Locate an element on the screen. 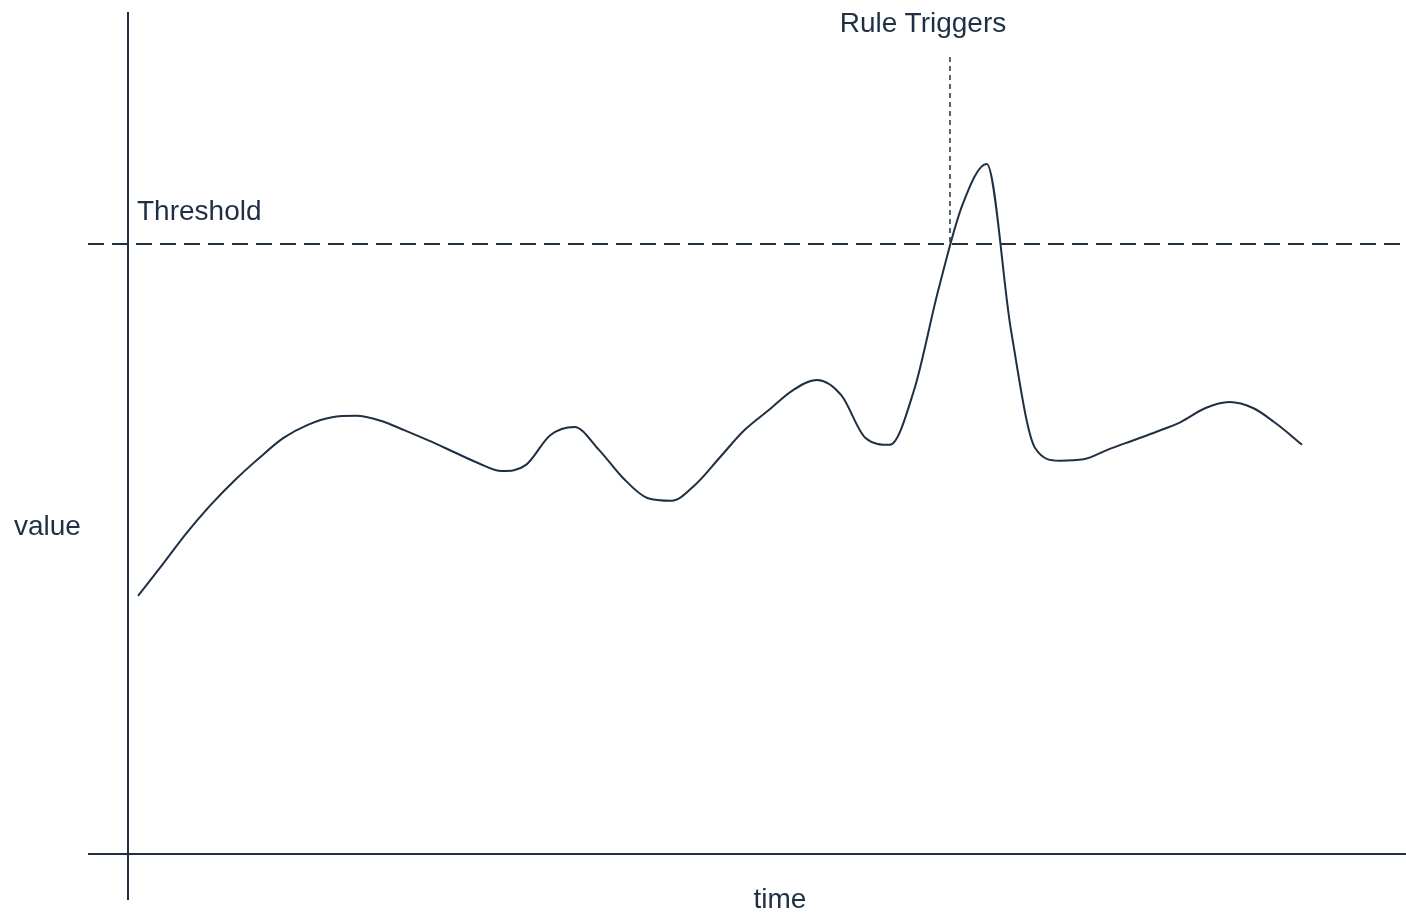 This screenshot has width=1406, height=918. y-axis-title: value is located at coordinates (47, 525).